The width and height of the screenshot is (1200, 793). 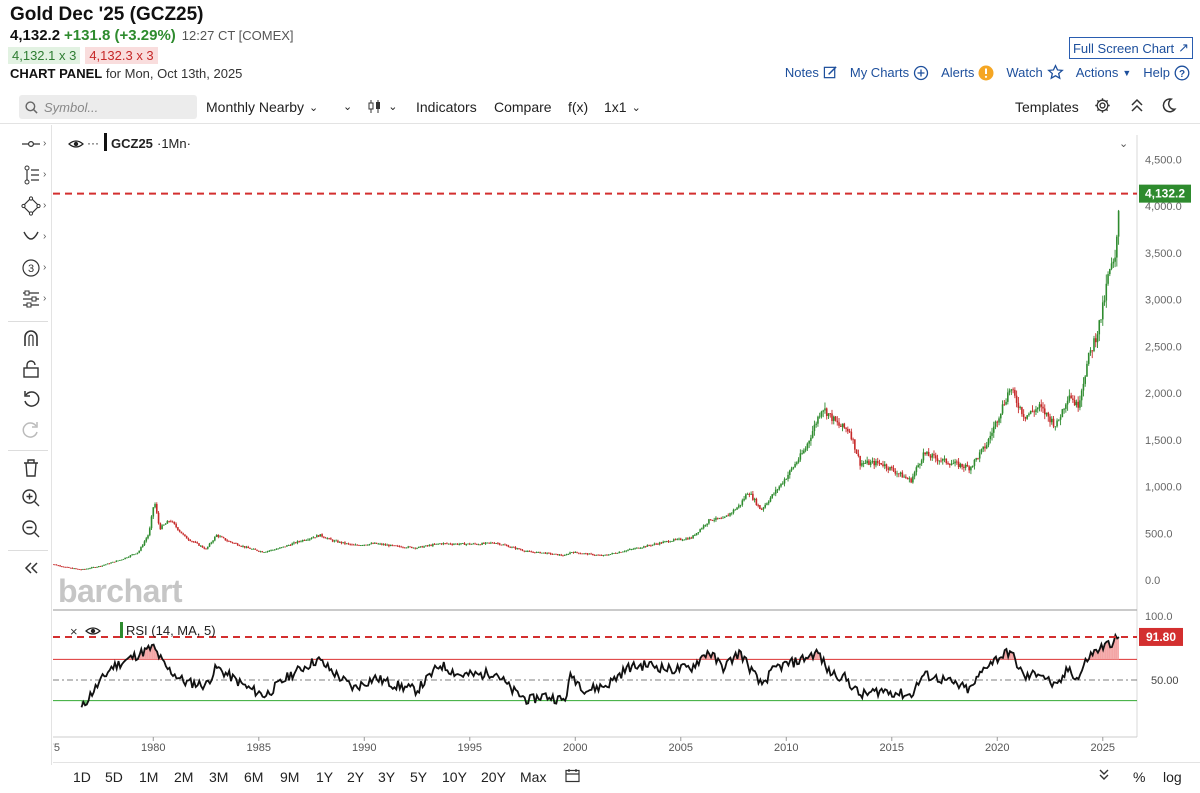 I want to click on calendar-button, so click(x=572, y=777).